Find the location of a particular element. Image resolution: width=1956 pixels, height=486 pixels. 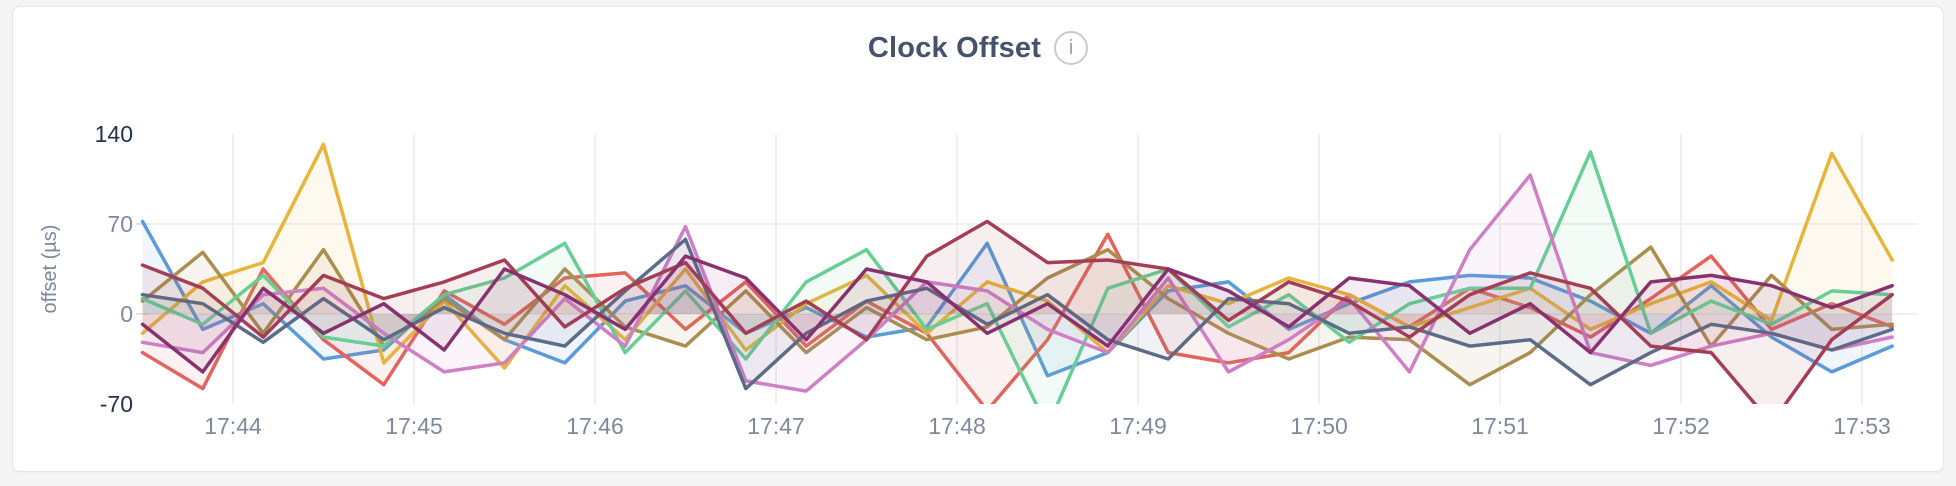

info-icon: i is located at coordinates (1071, 48).